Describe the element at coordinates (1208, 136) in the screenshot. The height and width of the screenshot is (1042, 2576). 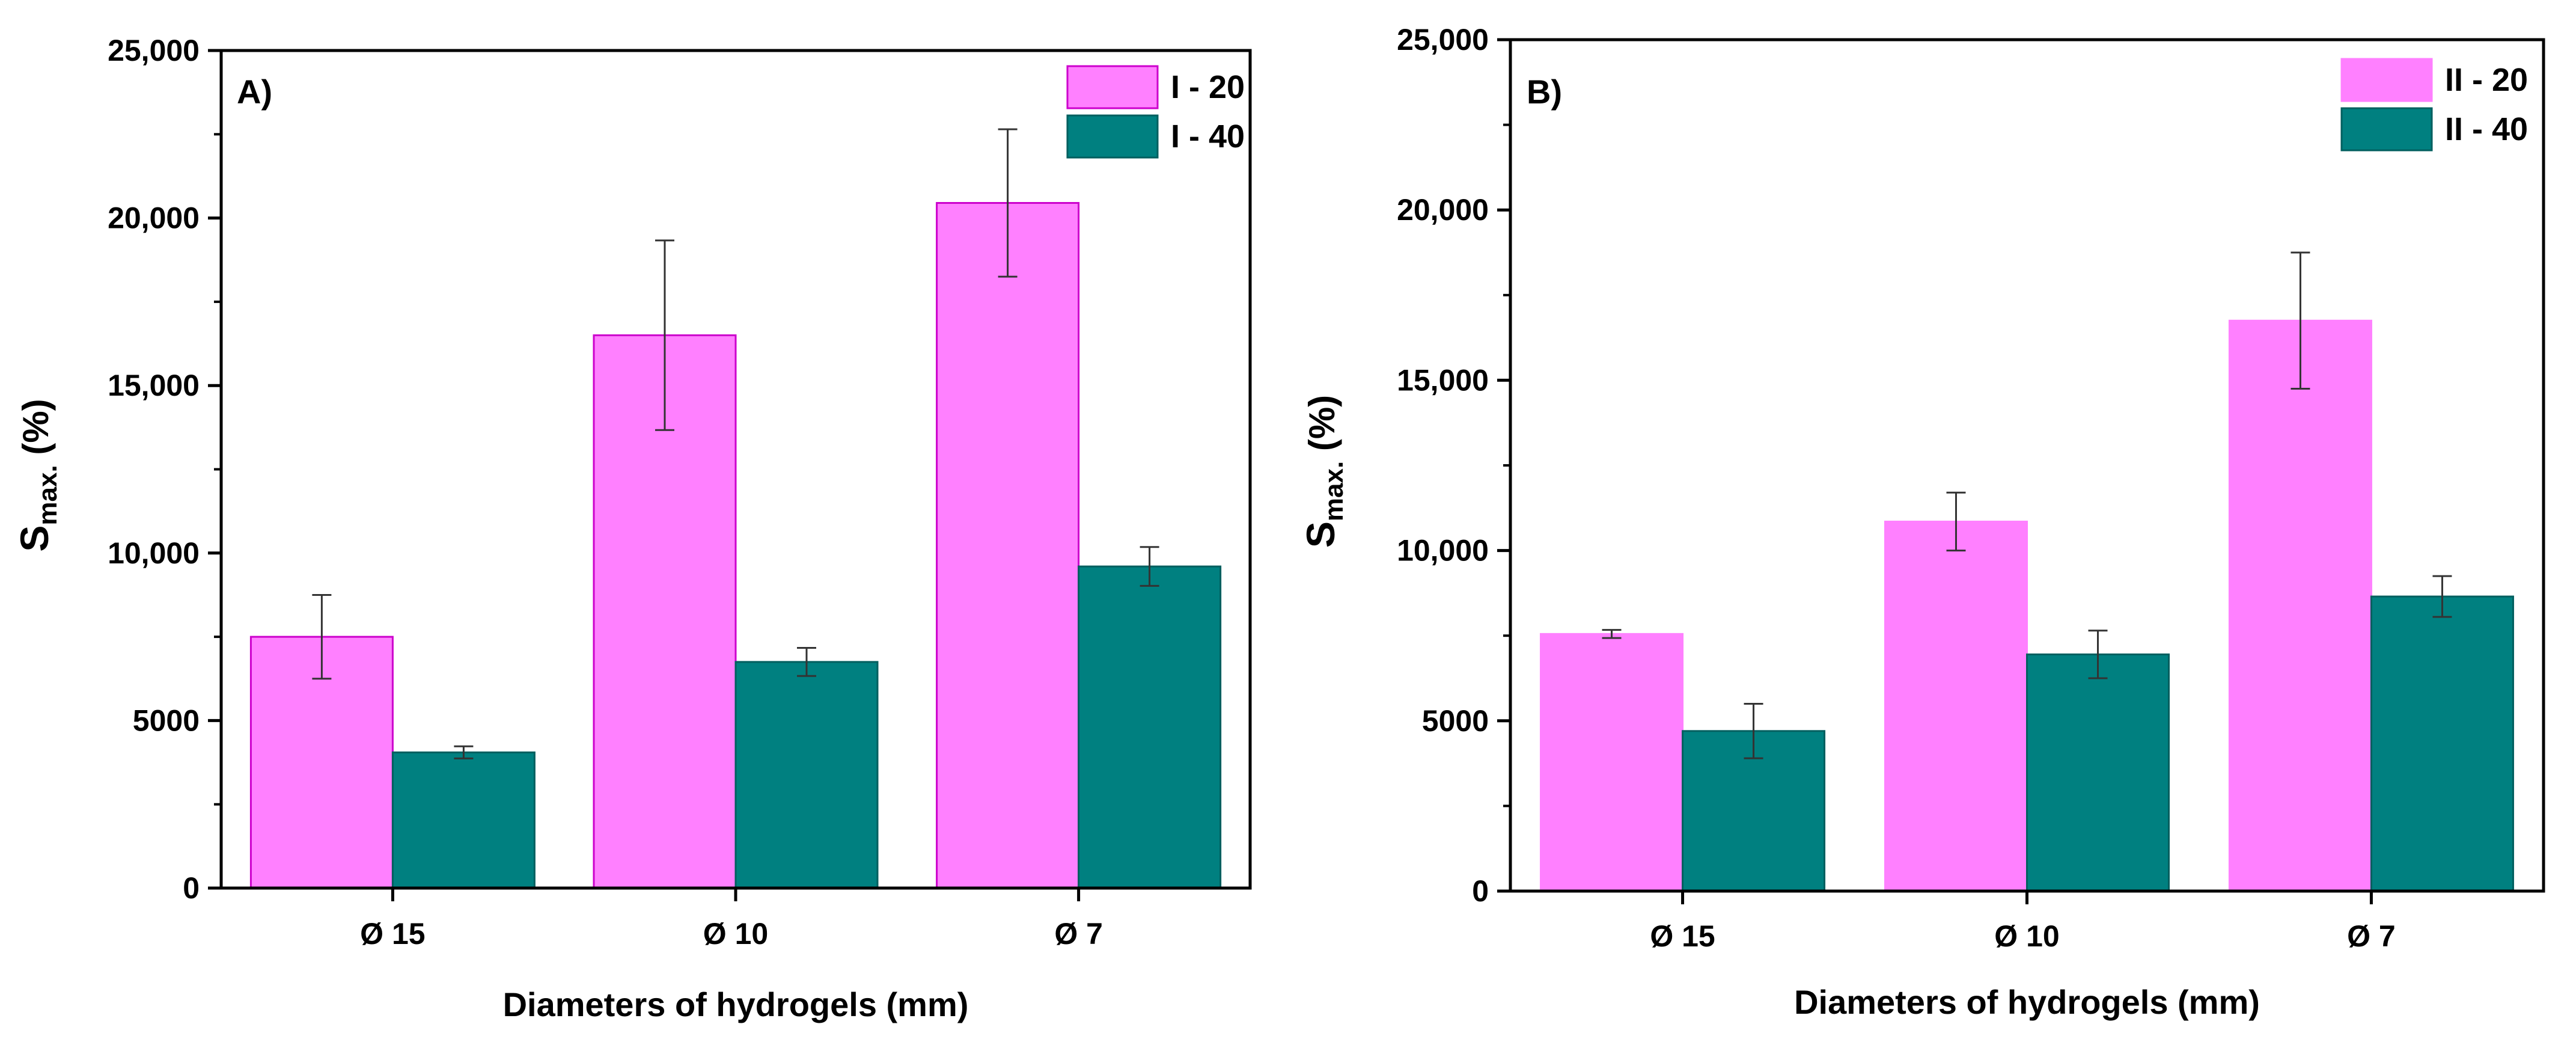
I see `legend-label: I - 40` at that location.